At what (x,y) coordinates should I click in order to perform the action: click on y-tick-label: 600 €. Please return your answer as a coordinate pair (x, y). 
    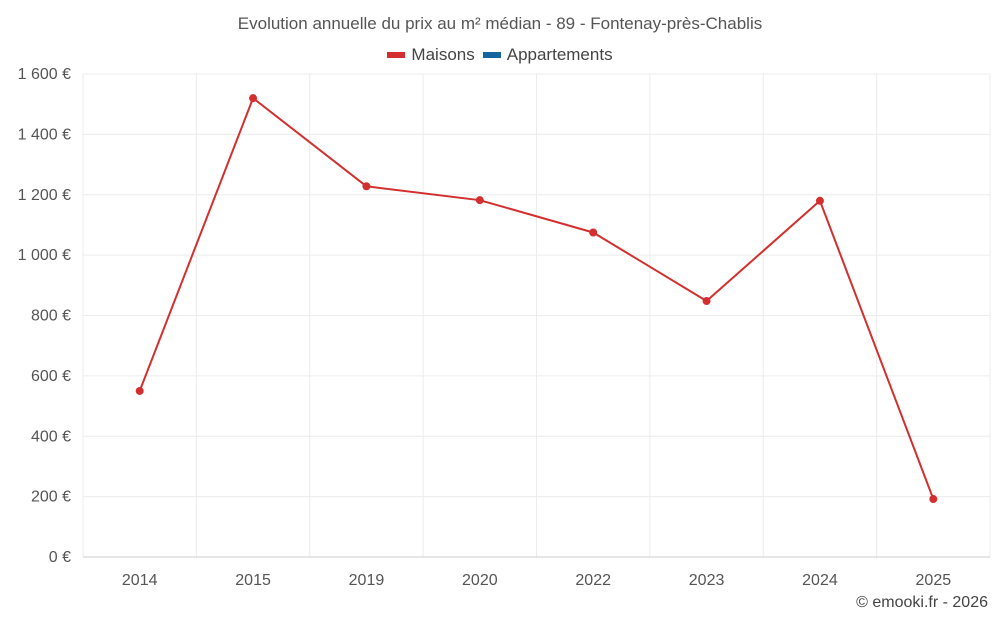
    Looking at the image, I should click on (51, 376).